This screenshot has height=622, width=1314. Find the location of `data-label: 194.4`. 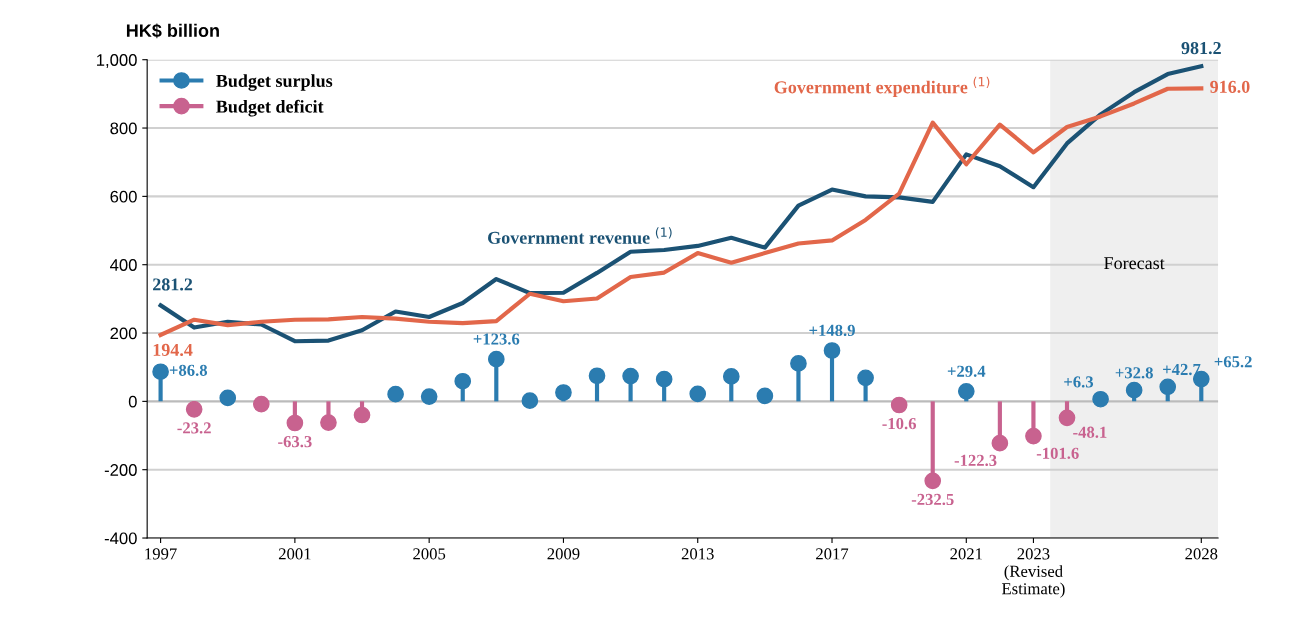

data-label: 194.4 is located at coordinates (173, 350).